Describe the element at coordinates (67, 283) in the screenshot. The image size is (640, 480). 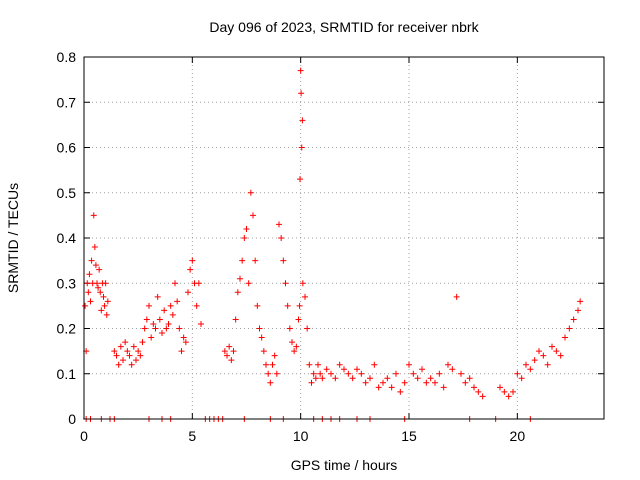
I see `y-tick-label: 0.3` at that location.